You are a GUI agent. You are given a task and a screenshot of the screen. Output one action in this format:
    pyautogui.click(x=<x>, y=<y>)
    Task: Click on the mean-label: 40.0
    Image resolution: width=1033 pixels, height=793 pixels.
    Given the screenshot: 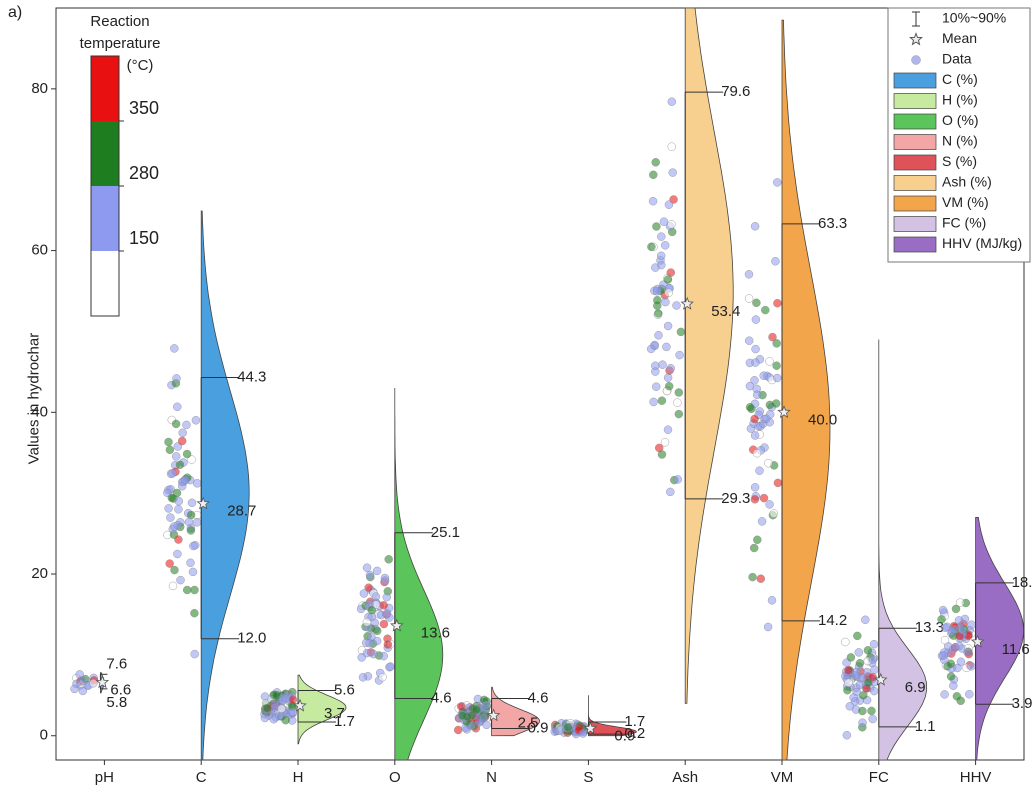 What is the action you would take?
    pyautogui.click(x=822, y=419)
    